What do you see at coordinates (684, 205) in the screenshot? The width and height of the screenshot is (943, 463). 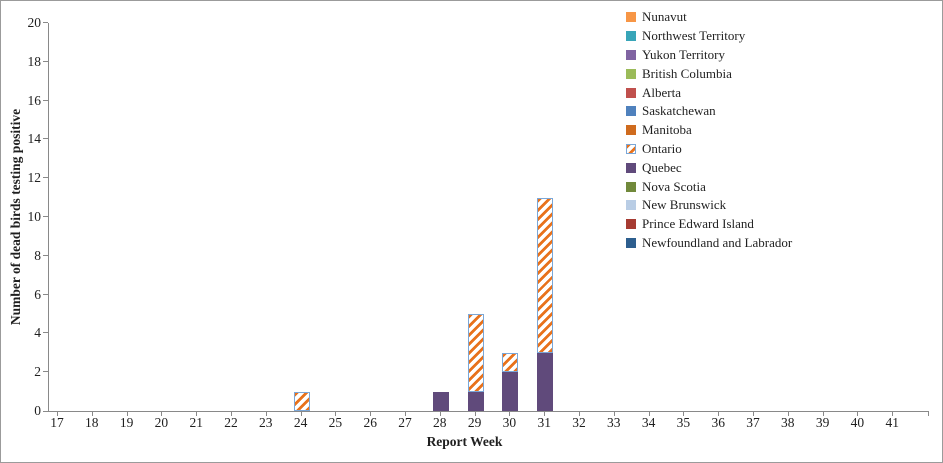 I see `legend-label: New Brunswick` at bounding box center [684, 205].